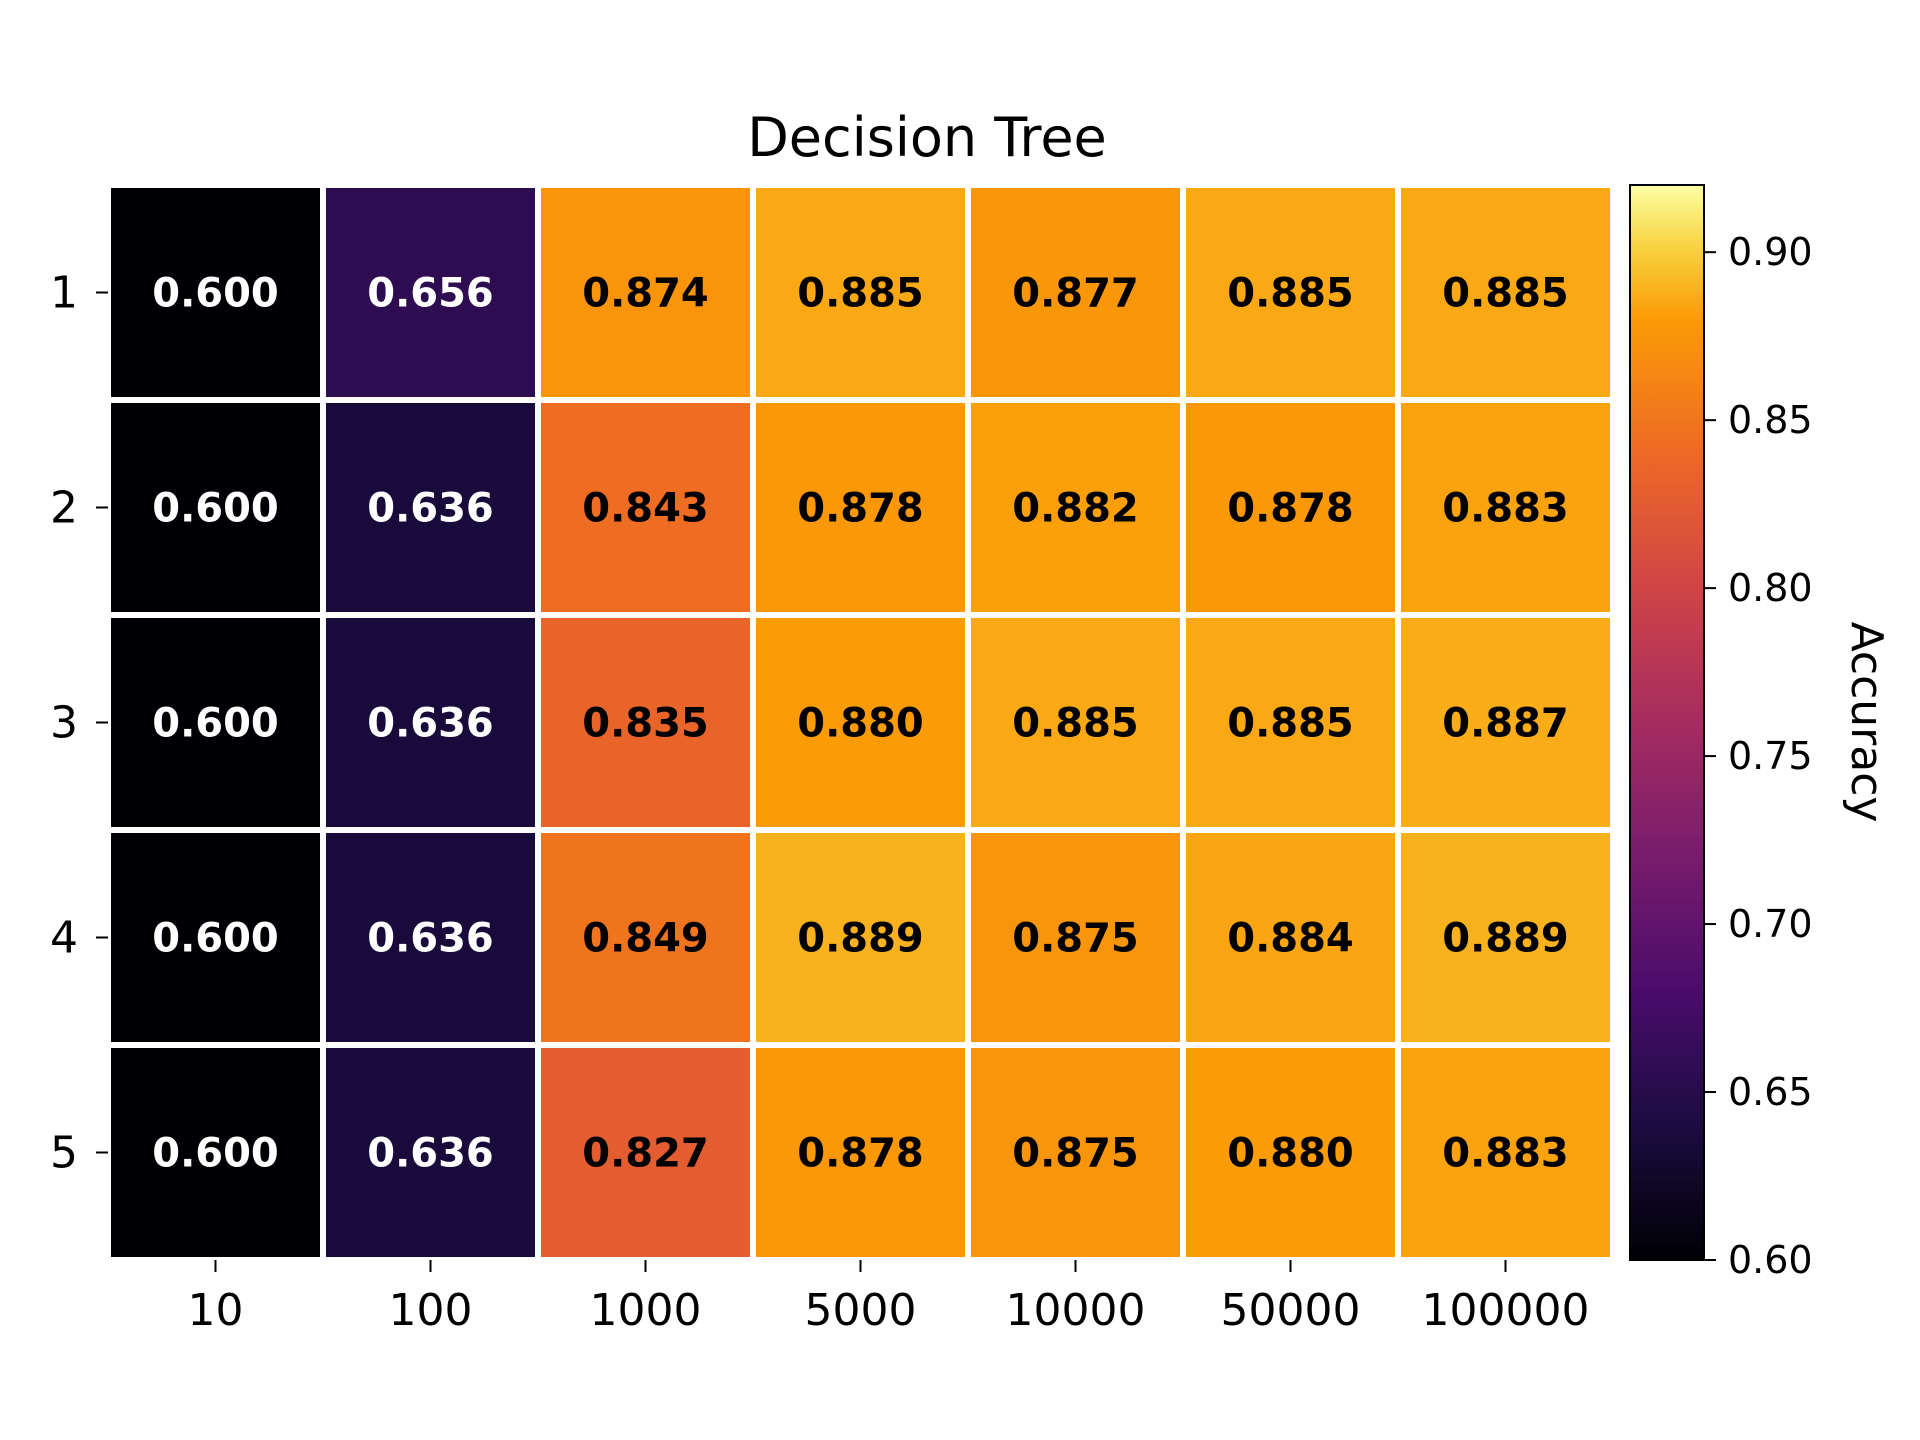 The image size is (1920, 1440). I want to click on colorbar-tick-label: 0.75, so click(1770, 756).